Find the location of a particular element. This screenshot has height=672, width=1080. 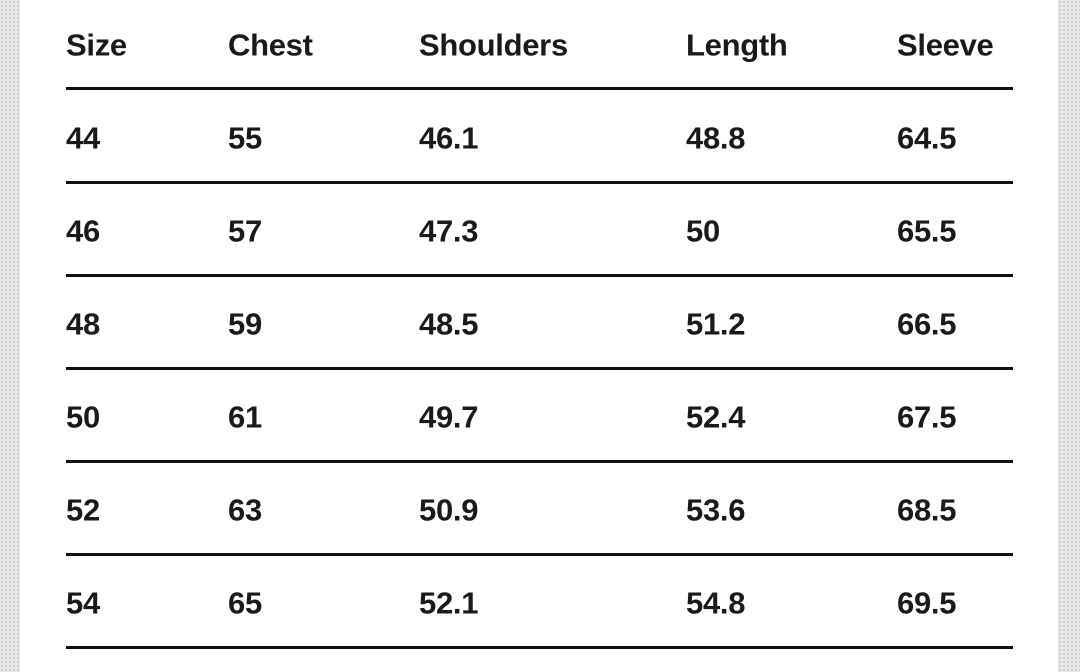

table-cell: 69.5 is located at coordinates (927, 603).